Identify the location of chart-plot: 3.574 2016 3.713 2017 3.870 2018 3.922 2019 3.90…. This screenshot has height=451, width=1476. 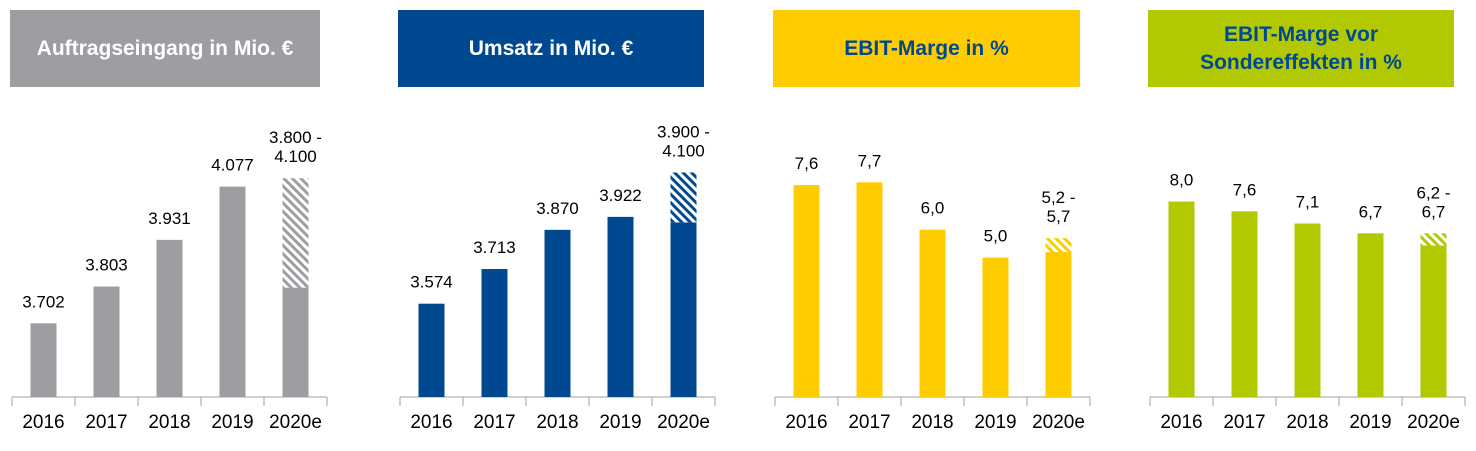
(557, 277).